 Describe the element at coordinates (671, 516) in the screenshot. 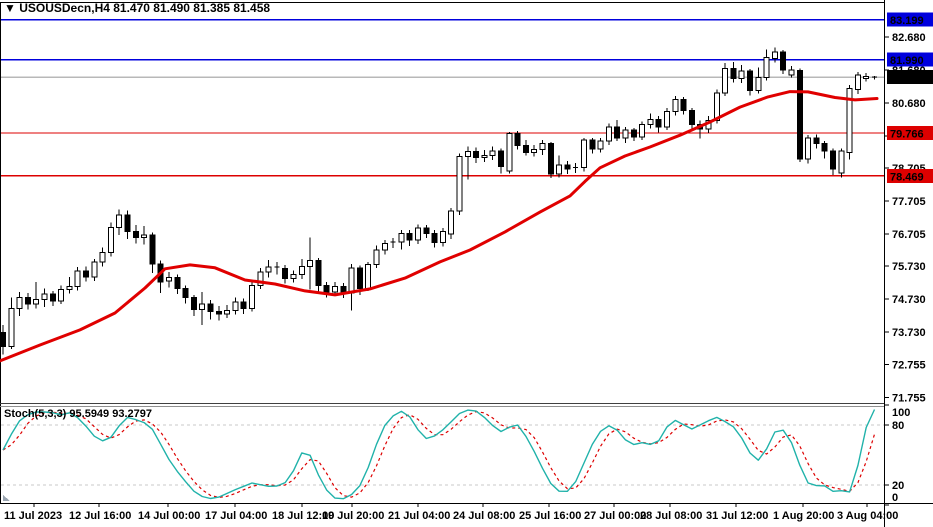

I see `time-label: 28 Jul 08:00` at that location.